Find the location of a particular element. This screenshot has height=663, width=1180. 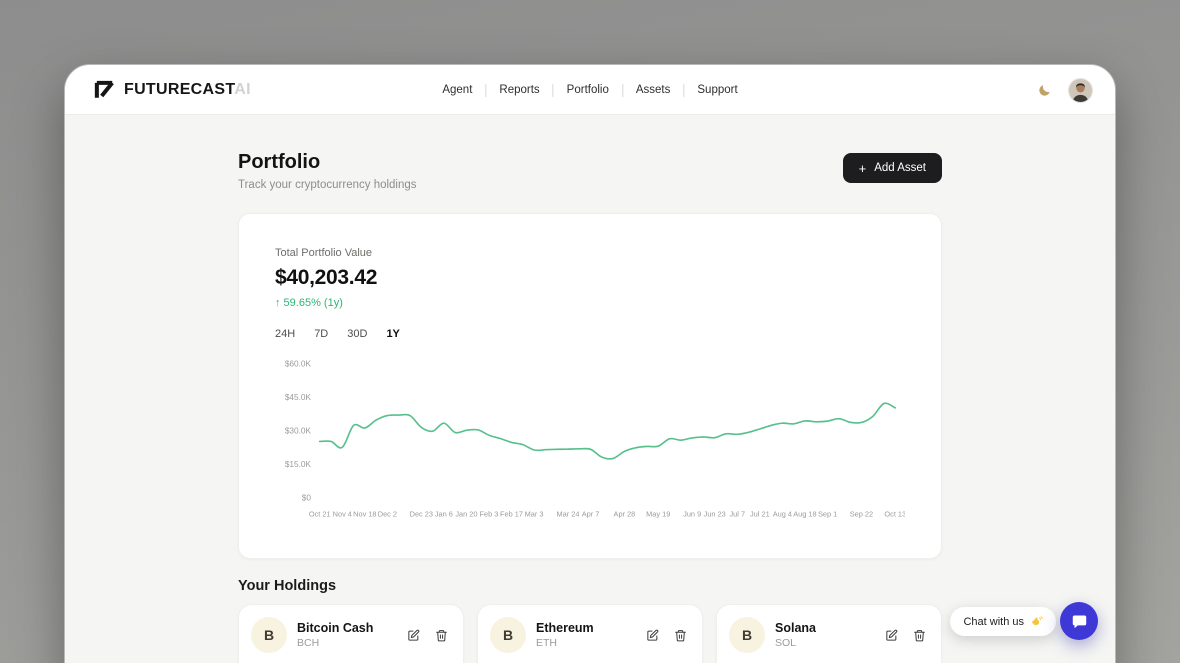

add-asset-button: + Add Asset is located at coordinates (892, 168).